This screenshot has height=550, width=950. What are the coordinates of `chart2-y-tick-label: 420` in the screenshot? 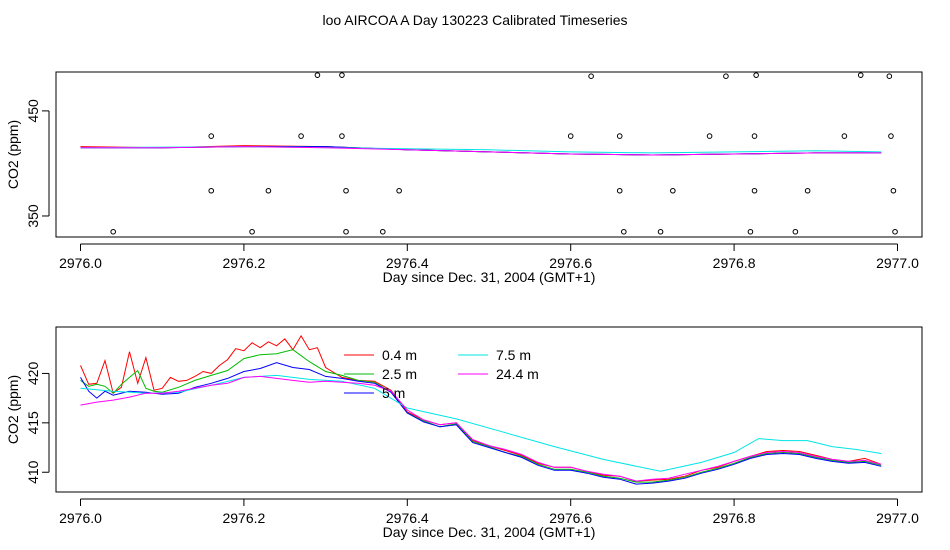 It's located at (33, 374).